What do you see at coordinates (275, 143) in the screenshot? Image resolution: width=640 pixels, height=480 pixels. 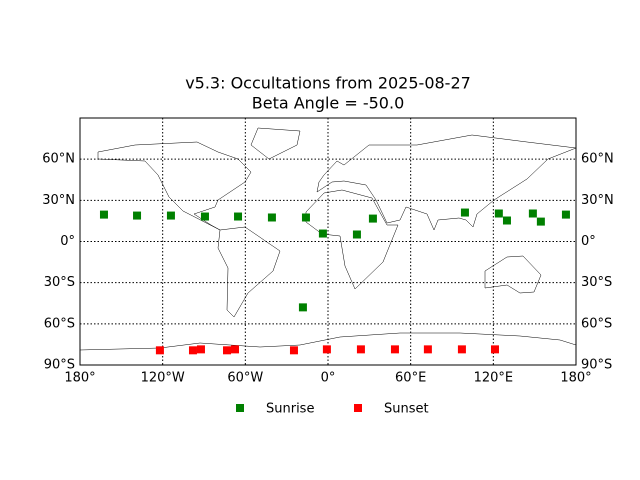 I see `greenland` at bounding box center [275, 143].